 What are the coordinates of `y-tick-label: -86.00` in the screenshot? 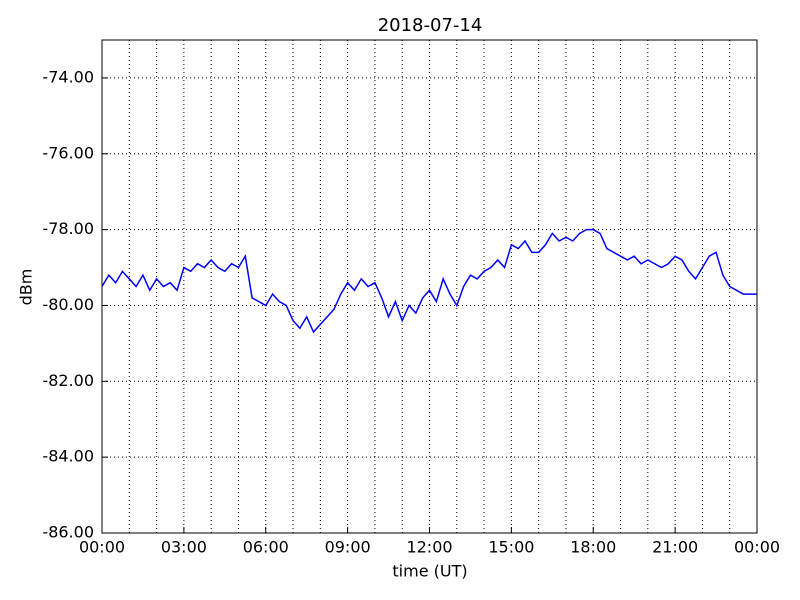 It's located at (68, 532).